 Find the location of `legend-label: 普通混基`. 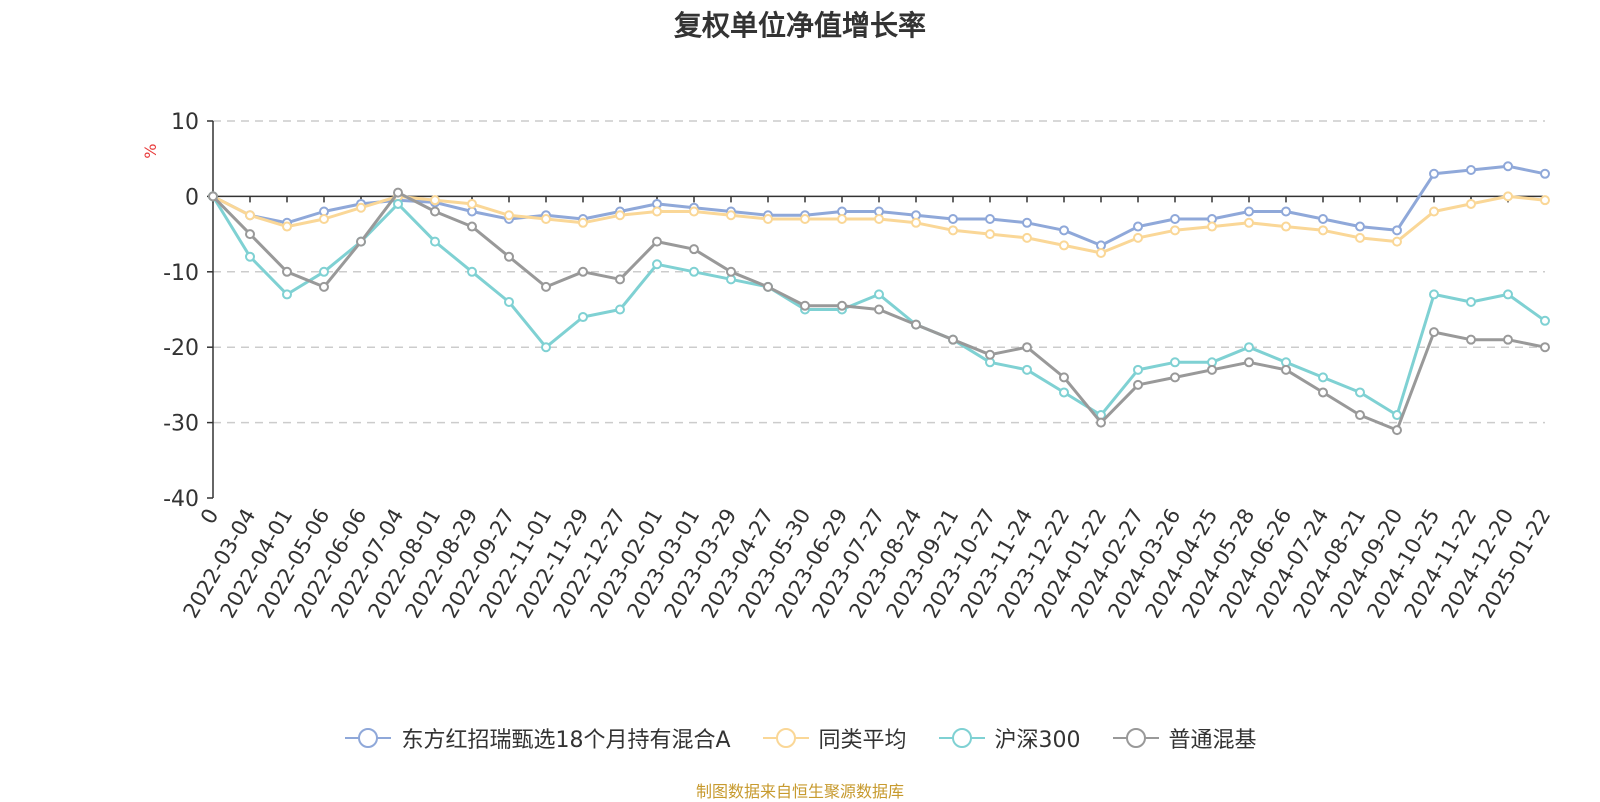

legend-label: 普通混基 is located at coordinates (1212, 740).